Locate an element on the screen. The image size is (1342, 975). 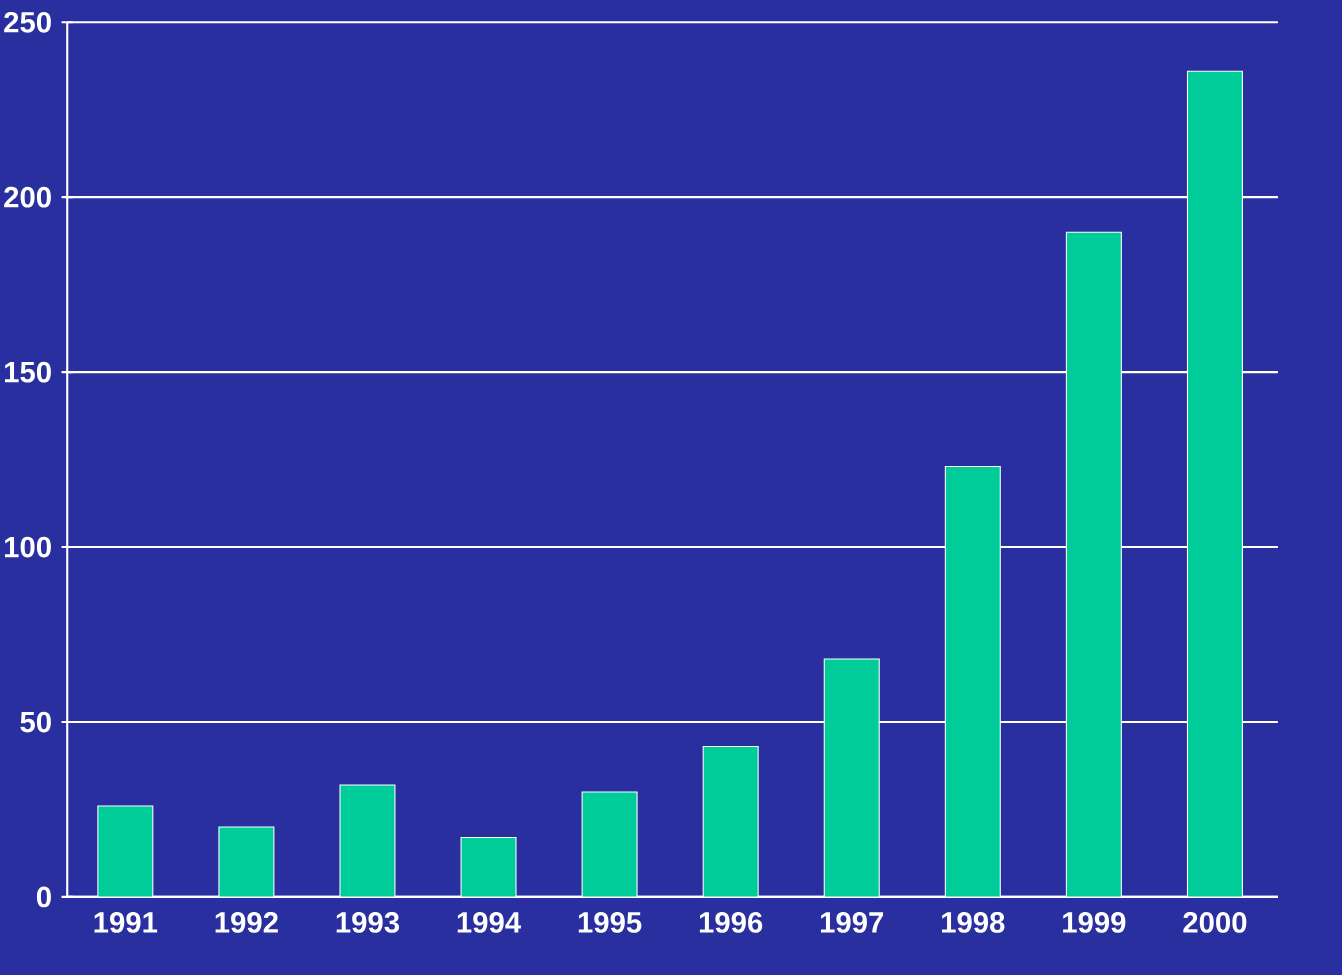
x-tick-label: 1991 is located at coordinates (126, 922).